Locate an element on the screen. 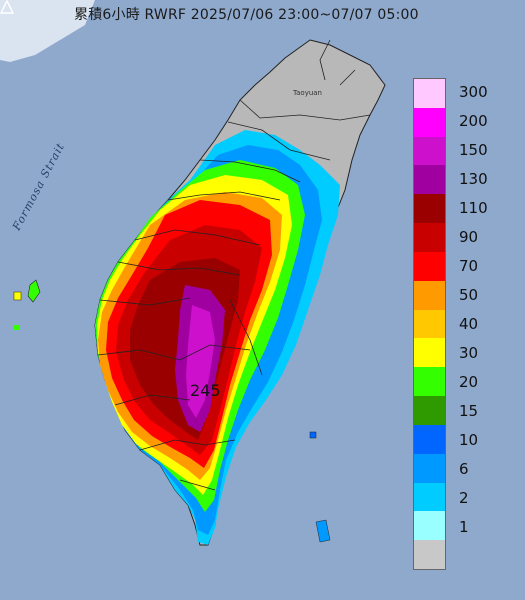  legend-label: 2 is located at coordinates (464, 497).